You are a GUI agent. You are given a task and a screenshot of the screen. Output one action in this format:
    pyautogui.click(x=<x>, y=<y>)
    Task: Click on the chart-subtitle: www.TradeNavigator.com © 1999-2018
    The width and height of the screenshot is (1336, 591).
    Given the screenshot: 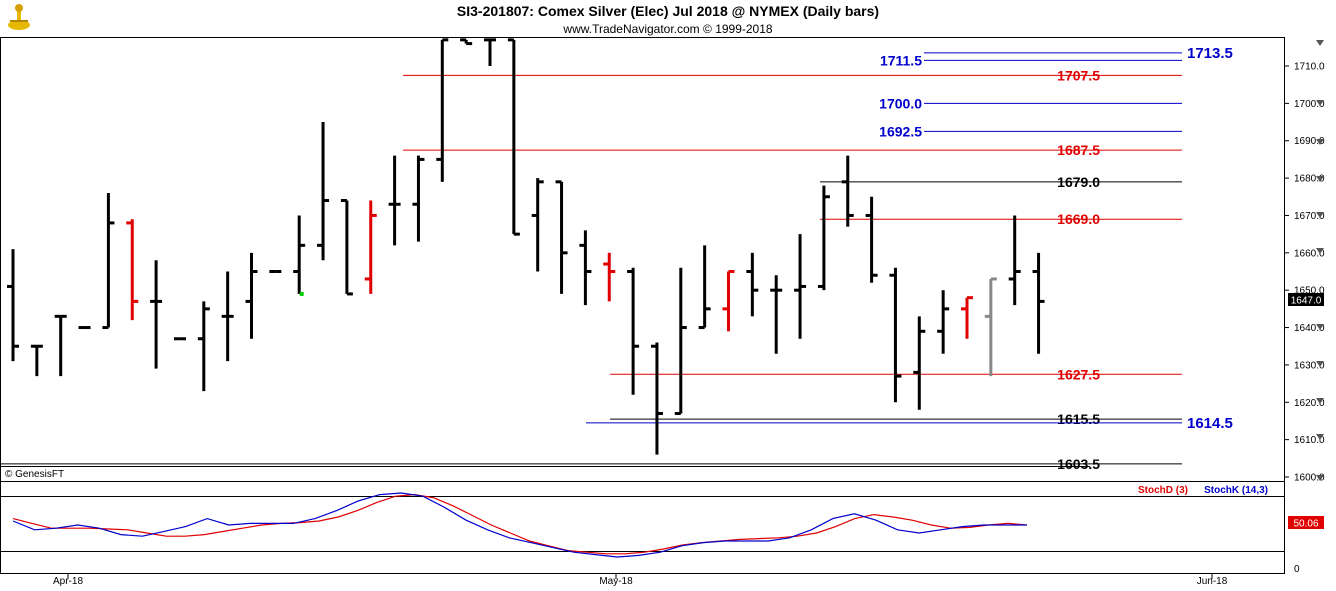 What is the action you would take?
    pyautogui.click(x=668, y=29)
    